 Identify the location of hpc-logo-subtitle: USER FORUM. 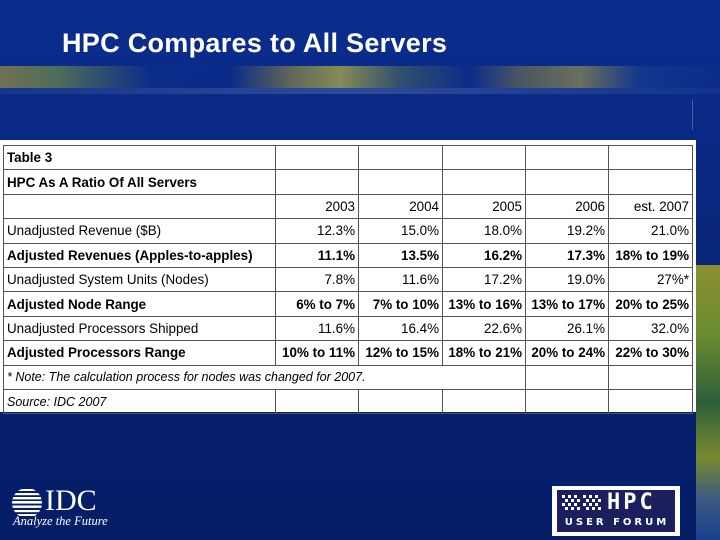
(617, 522).